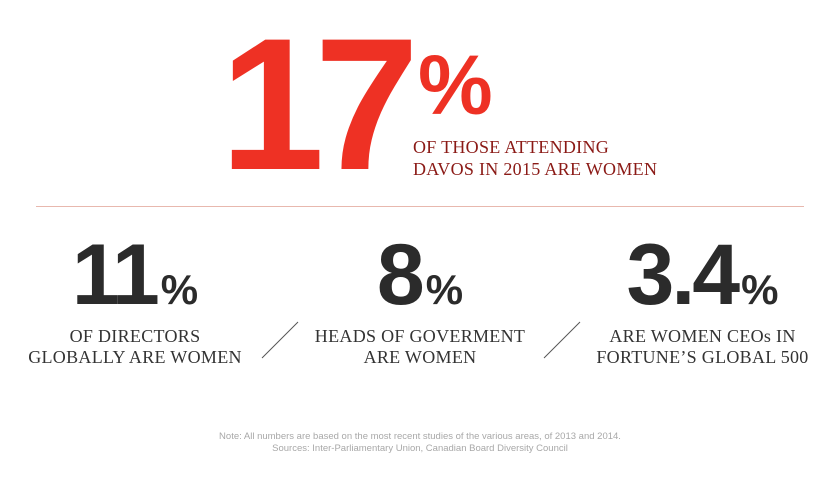  I want to click on hero-percent-sign: %, so click(455, 85).